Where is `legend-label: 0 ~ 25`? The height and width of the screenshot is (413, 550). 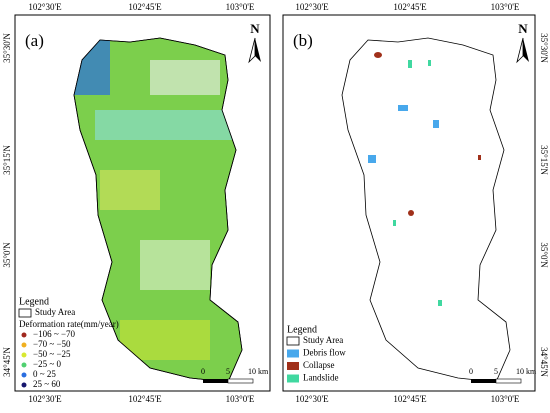
legend-label: 0 ~ 25 is located at coordinates (44, 374).